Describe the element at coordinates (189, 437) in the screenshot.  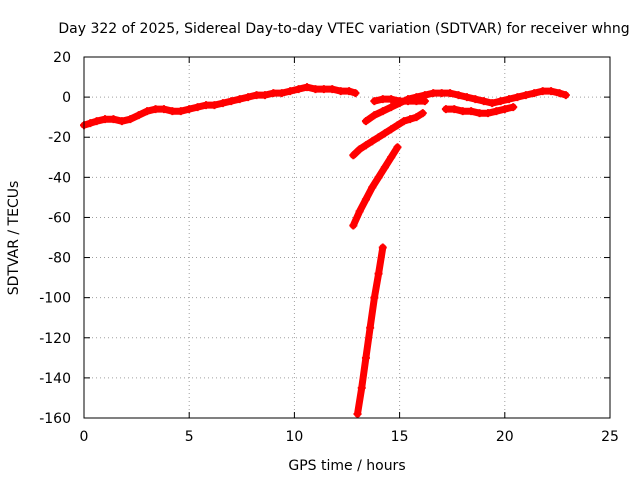
I see `x-tick-label: 5` at that location.